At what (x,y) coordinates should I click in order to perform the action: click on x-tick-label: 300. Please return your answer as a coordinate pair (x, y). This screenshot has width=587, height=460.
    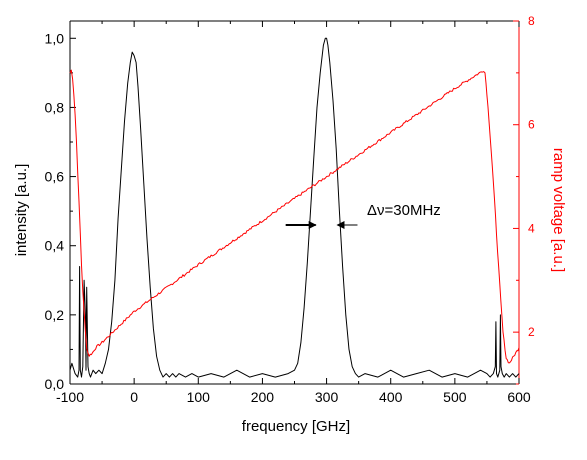
    Looking at the image, I should click on (327, 397).